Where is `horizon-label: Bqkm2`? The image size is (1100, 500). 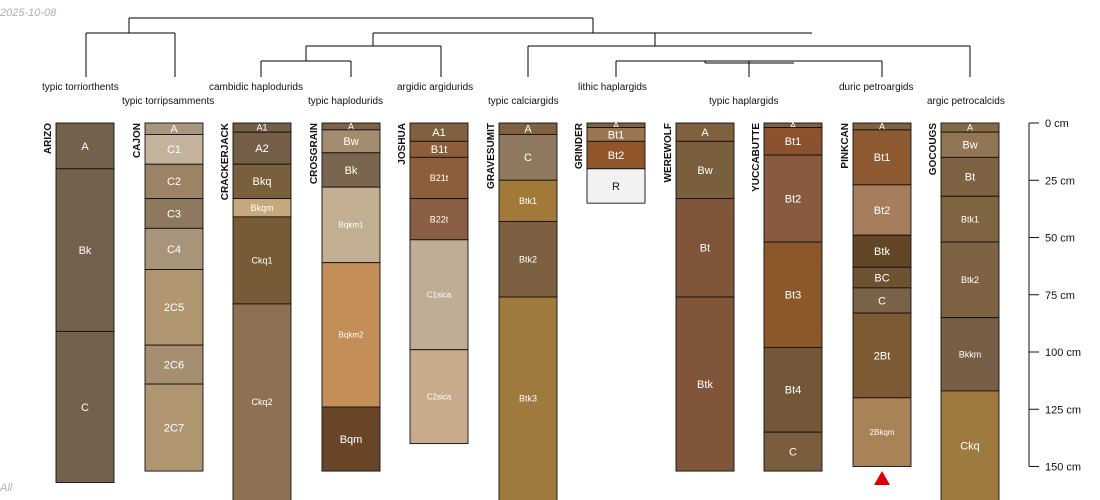 horizon-label: Bqkm2 is located at coordinates (351, 335).